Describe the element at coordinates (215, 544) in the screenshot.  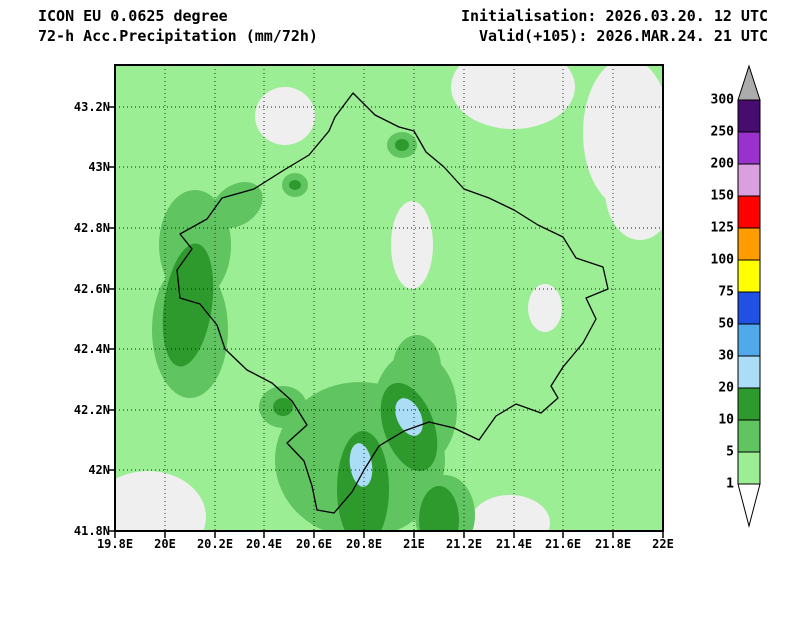
I see `x-tick-label: 20.2E` at that location.